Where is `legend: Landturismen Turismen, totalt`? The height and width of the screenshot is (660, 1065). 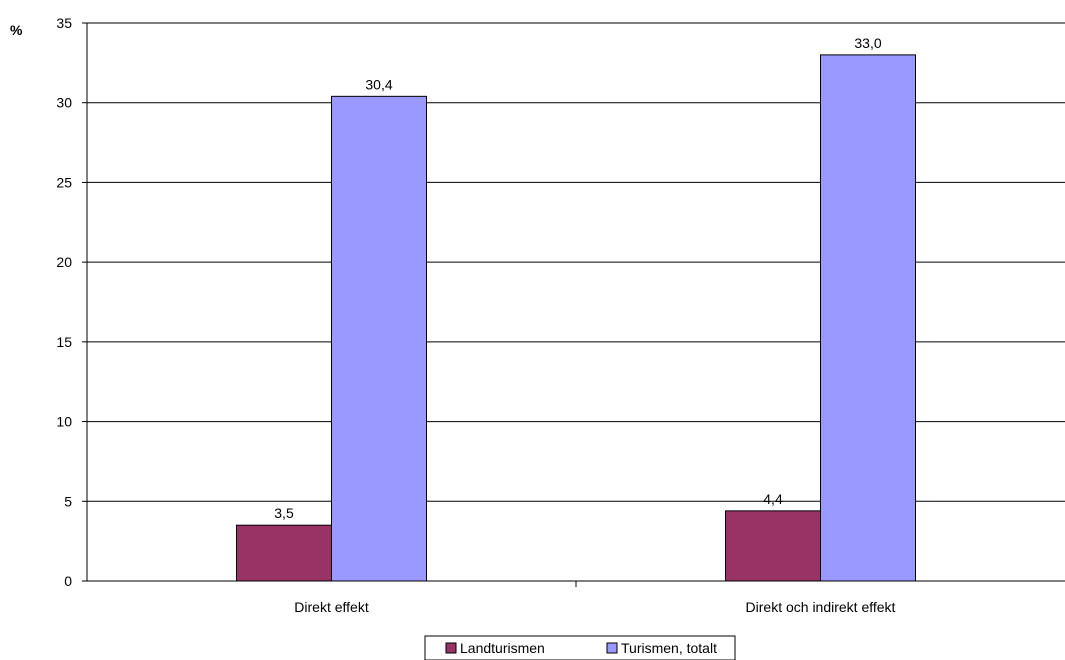
legend: Landturismen Turismen, totalt is located at coordinates (580, 647).